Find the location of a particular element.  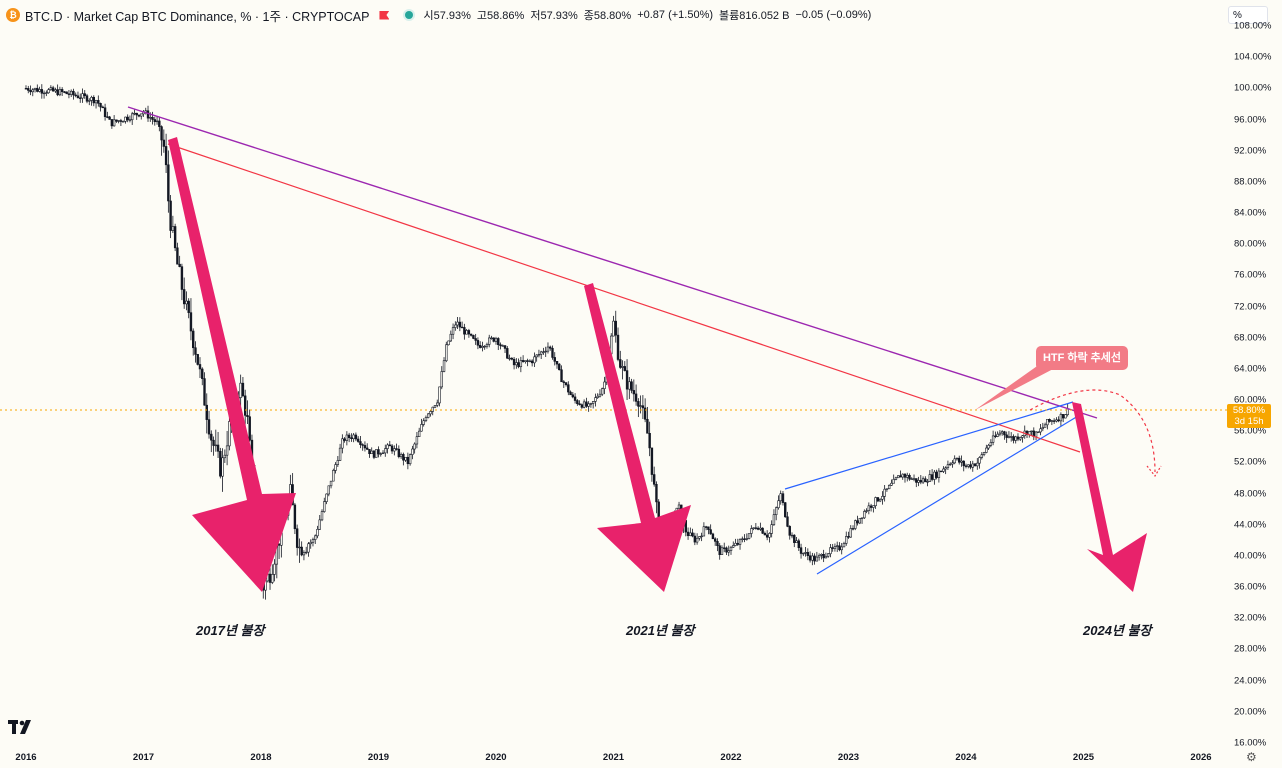

ohlc-high: 고58.86% is located at coordinates (500, 16).